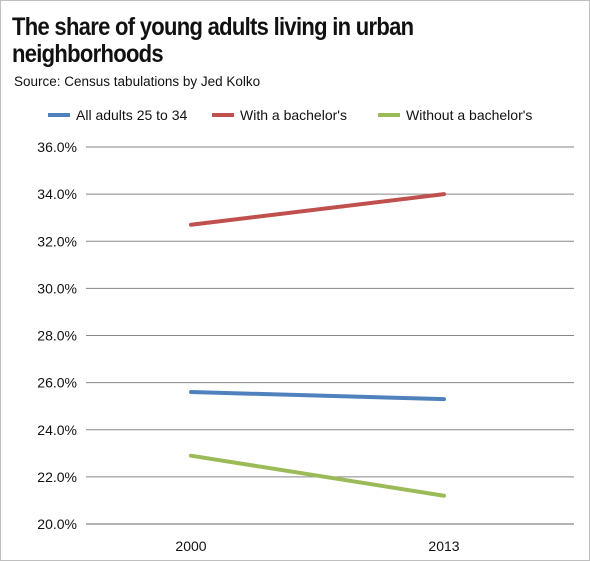 The image size is (590, 561). What do you see at coordinates (57, 288) in the screenshot?
I see `y-tick-label: 30.0%` at bounding box center [57, 288].